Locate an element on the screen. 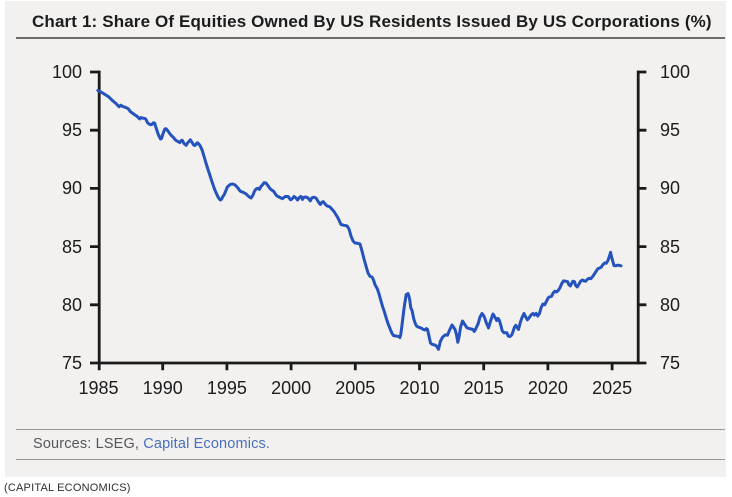 This screenshot has width=732, height=497. svg-text: 2020 is located at coordinates (548, 388).